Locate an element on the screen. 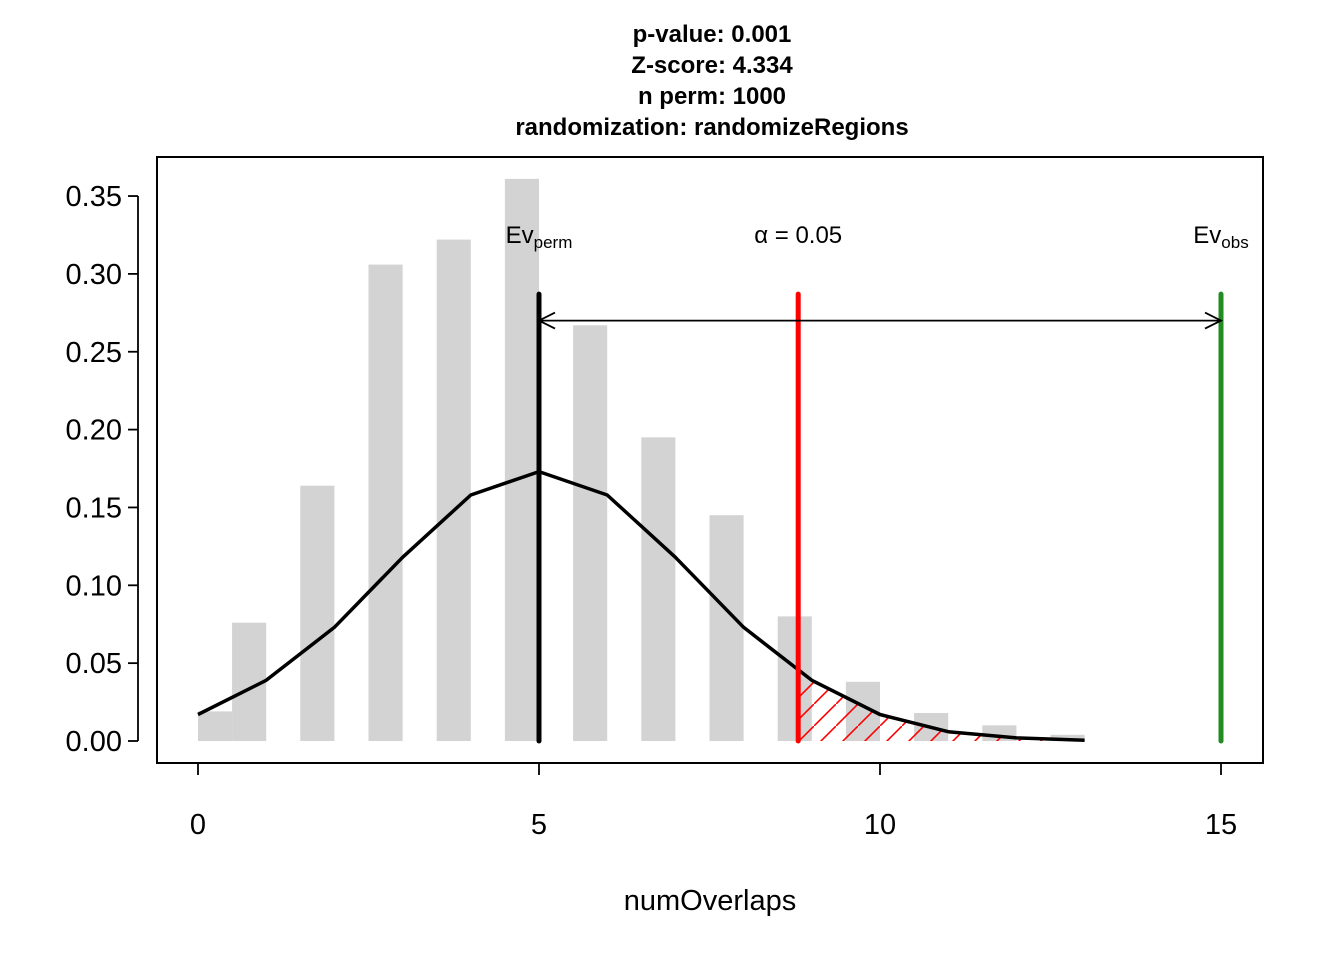 Image resolution: width=1344 pixels, height=960 pixels. alpha-label: α = 0.05 is located at coordinates (798, 235).